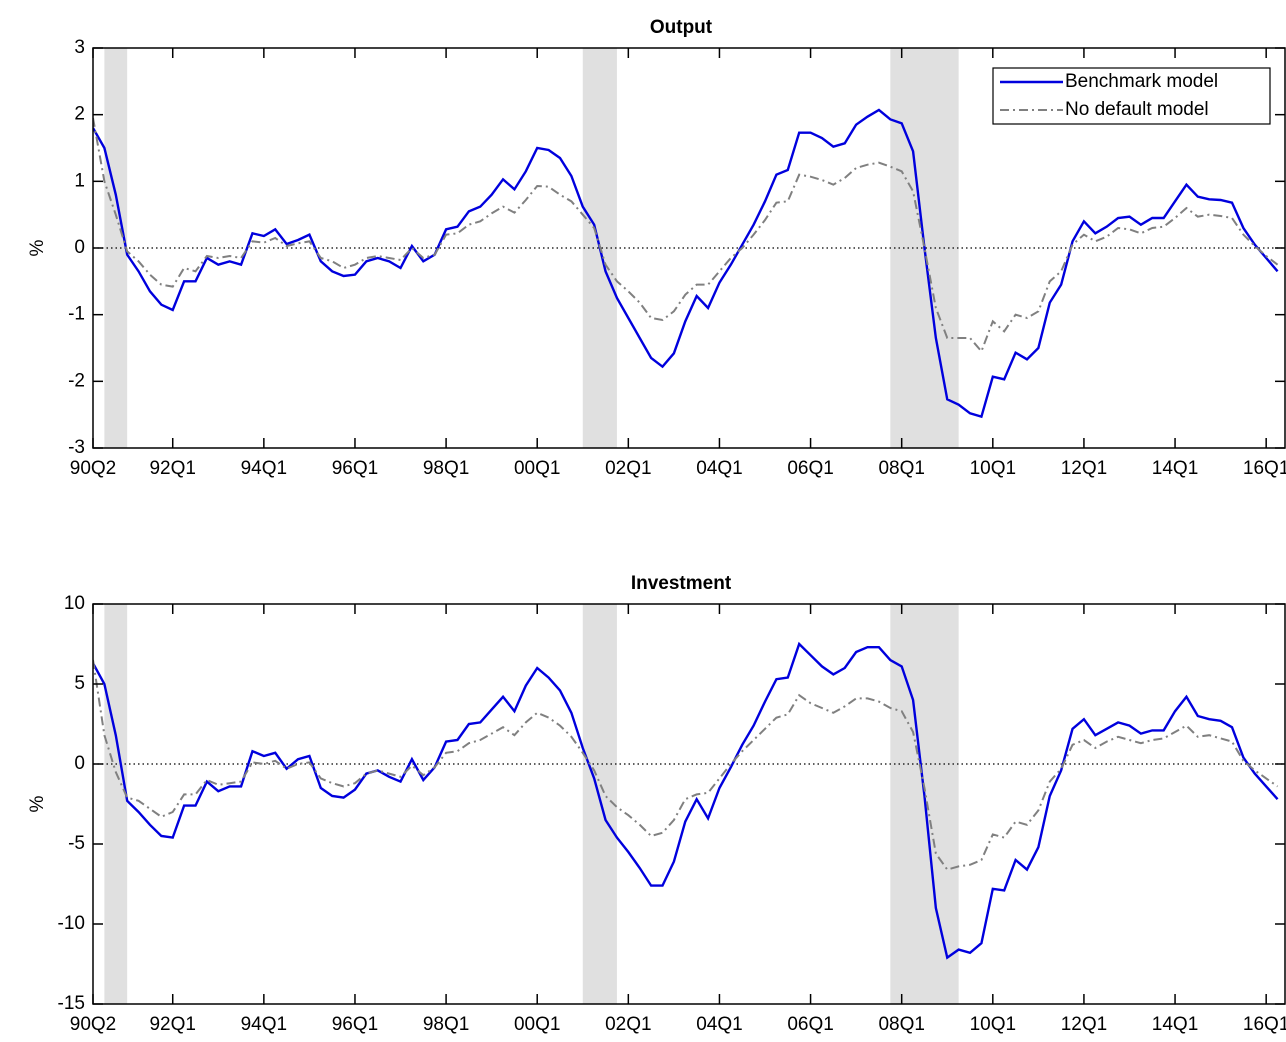 The width and height of the screenshot is (1286, 1042). I want to click on y-tick-label: -5, so click(76, 843).